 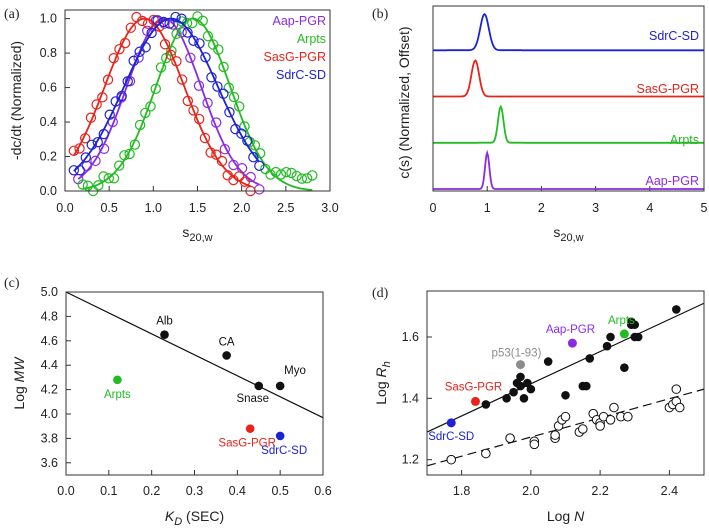 What do you see at coordinates (64, 208) in the screenshot?
I see `x-tick-label: 0.0` at bounding box center [64, 208].